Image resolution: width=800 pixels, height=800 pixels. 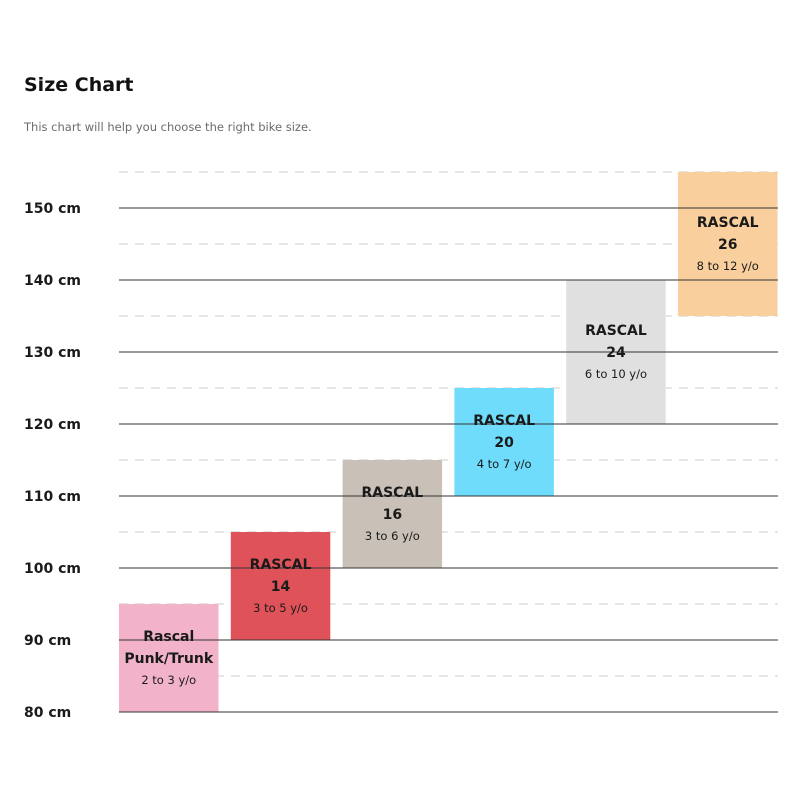 What do you see at coordinates (47, 641) in the screenshot?
I see `y-tick-label: 90 cm` at bounding box center [47, 641].